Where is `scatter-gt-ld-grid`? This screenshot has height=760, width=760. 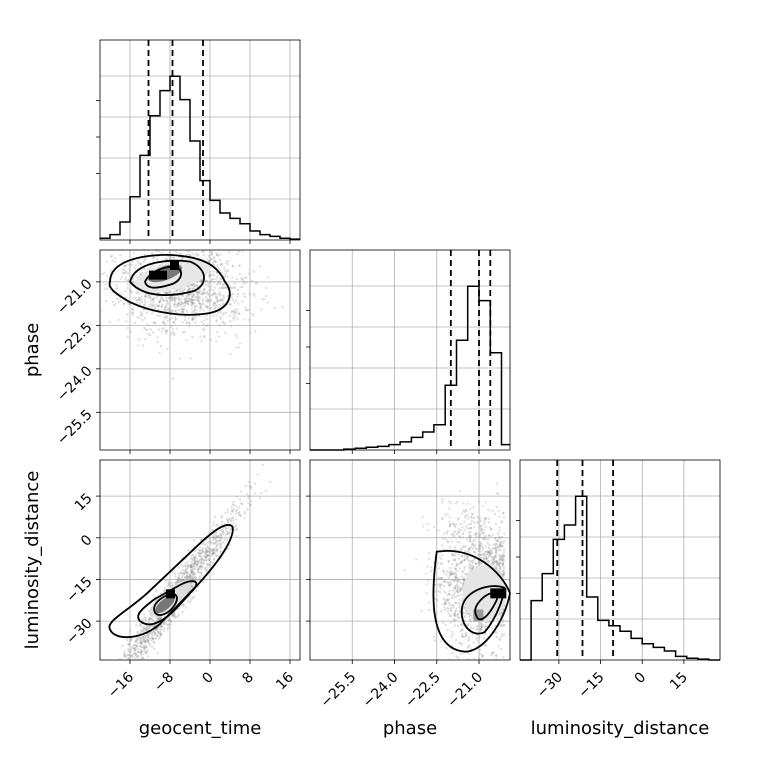
scatter-gt-ld-grid is located at coordinates (200, 560).